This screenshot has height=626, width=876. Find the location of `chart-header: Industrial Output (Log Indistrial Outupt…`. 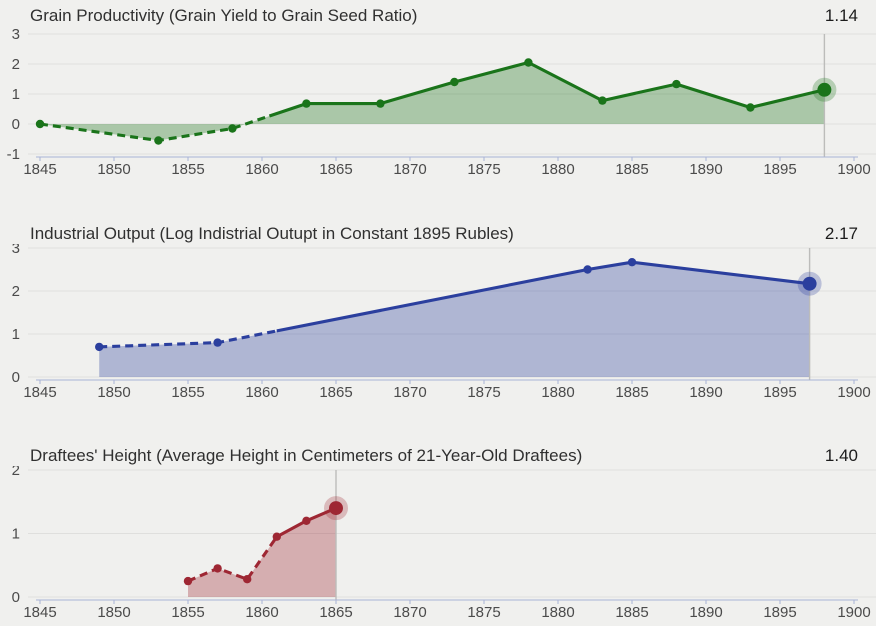

chart-header: Industrial Output (Log Indistrial Outupt… is located at coordinates (438, 231).